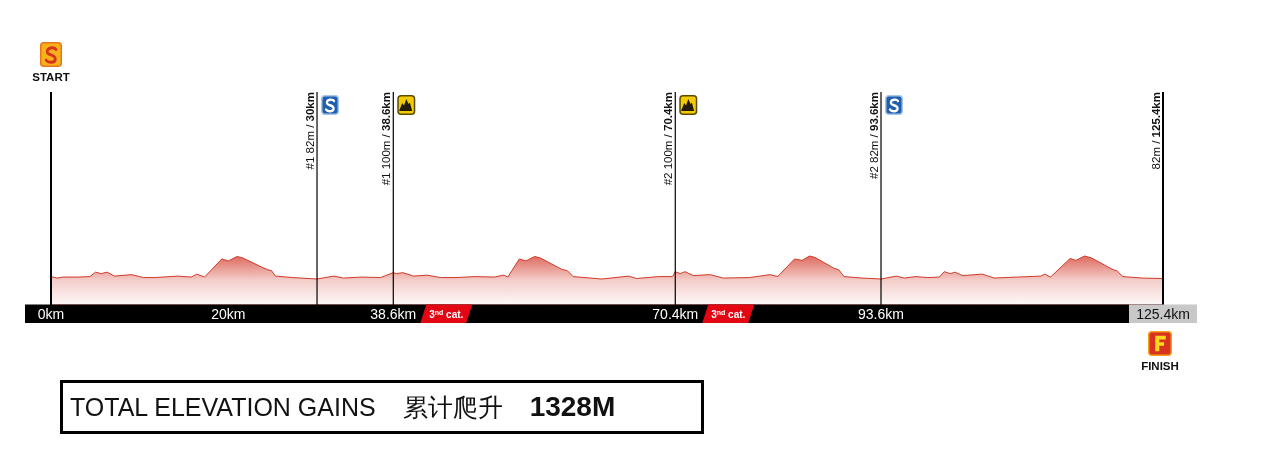  I want to click on text: 累计爬升, so click(452, 407).